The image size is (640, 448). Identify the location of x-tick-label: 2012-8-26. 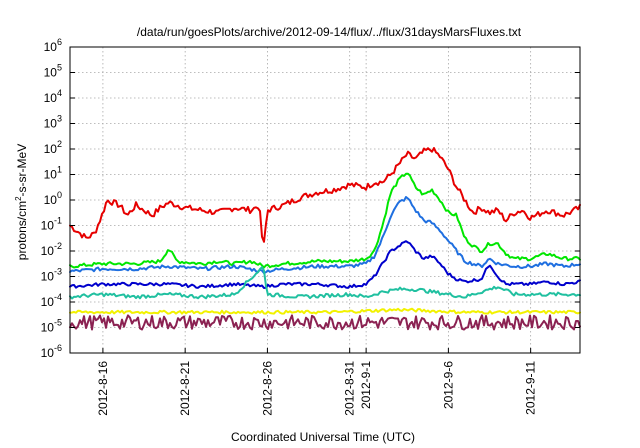
(267, 388).